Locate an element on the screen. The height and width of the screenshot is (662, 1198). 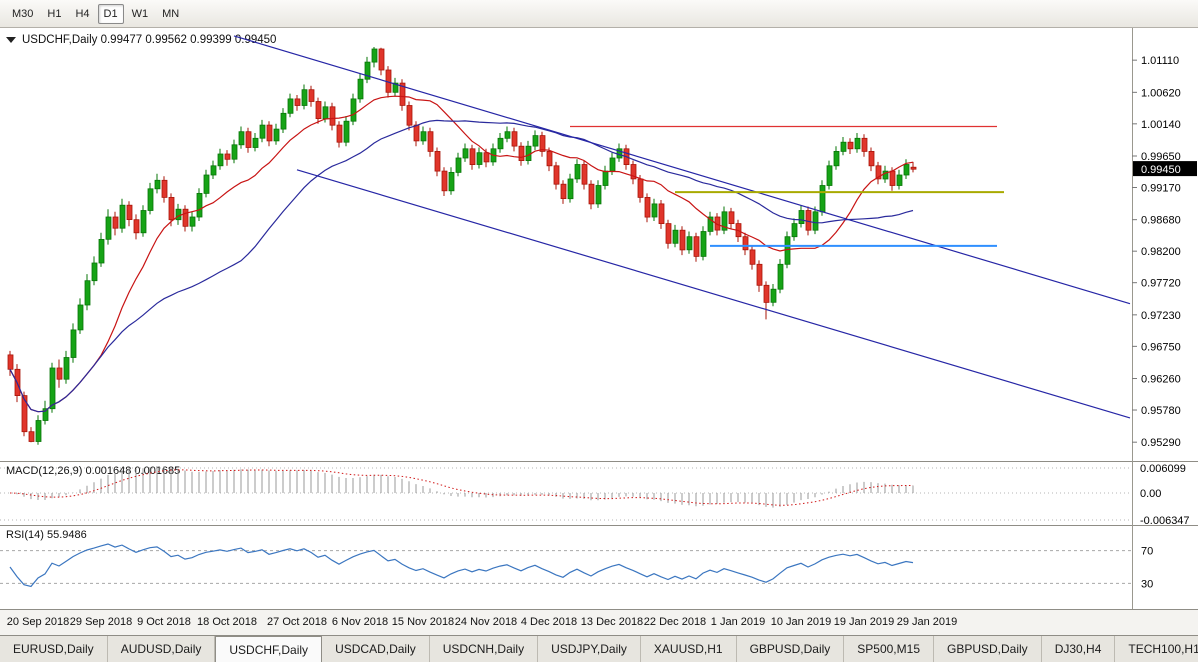
tab-tech100-h1-11: TECH100,H1 is located at coordinates (1156, 649).